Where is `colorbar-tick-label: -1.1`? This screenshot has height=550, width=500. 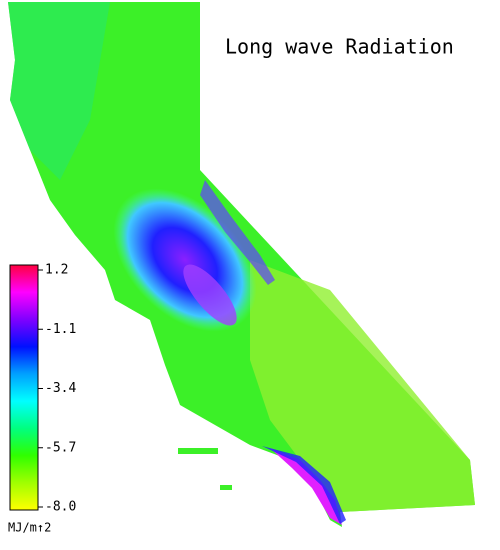 colorbar-tick-label: -1.1 is located at coordinates (60, 329).